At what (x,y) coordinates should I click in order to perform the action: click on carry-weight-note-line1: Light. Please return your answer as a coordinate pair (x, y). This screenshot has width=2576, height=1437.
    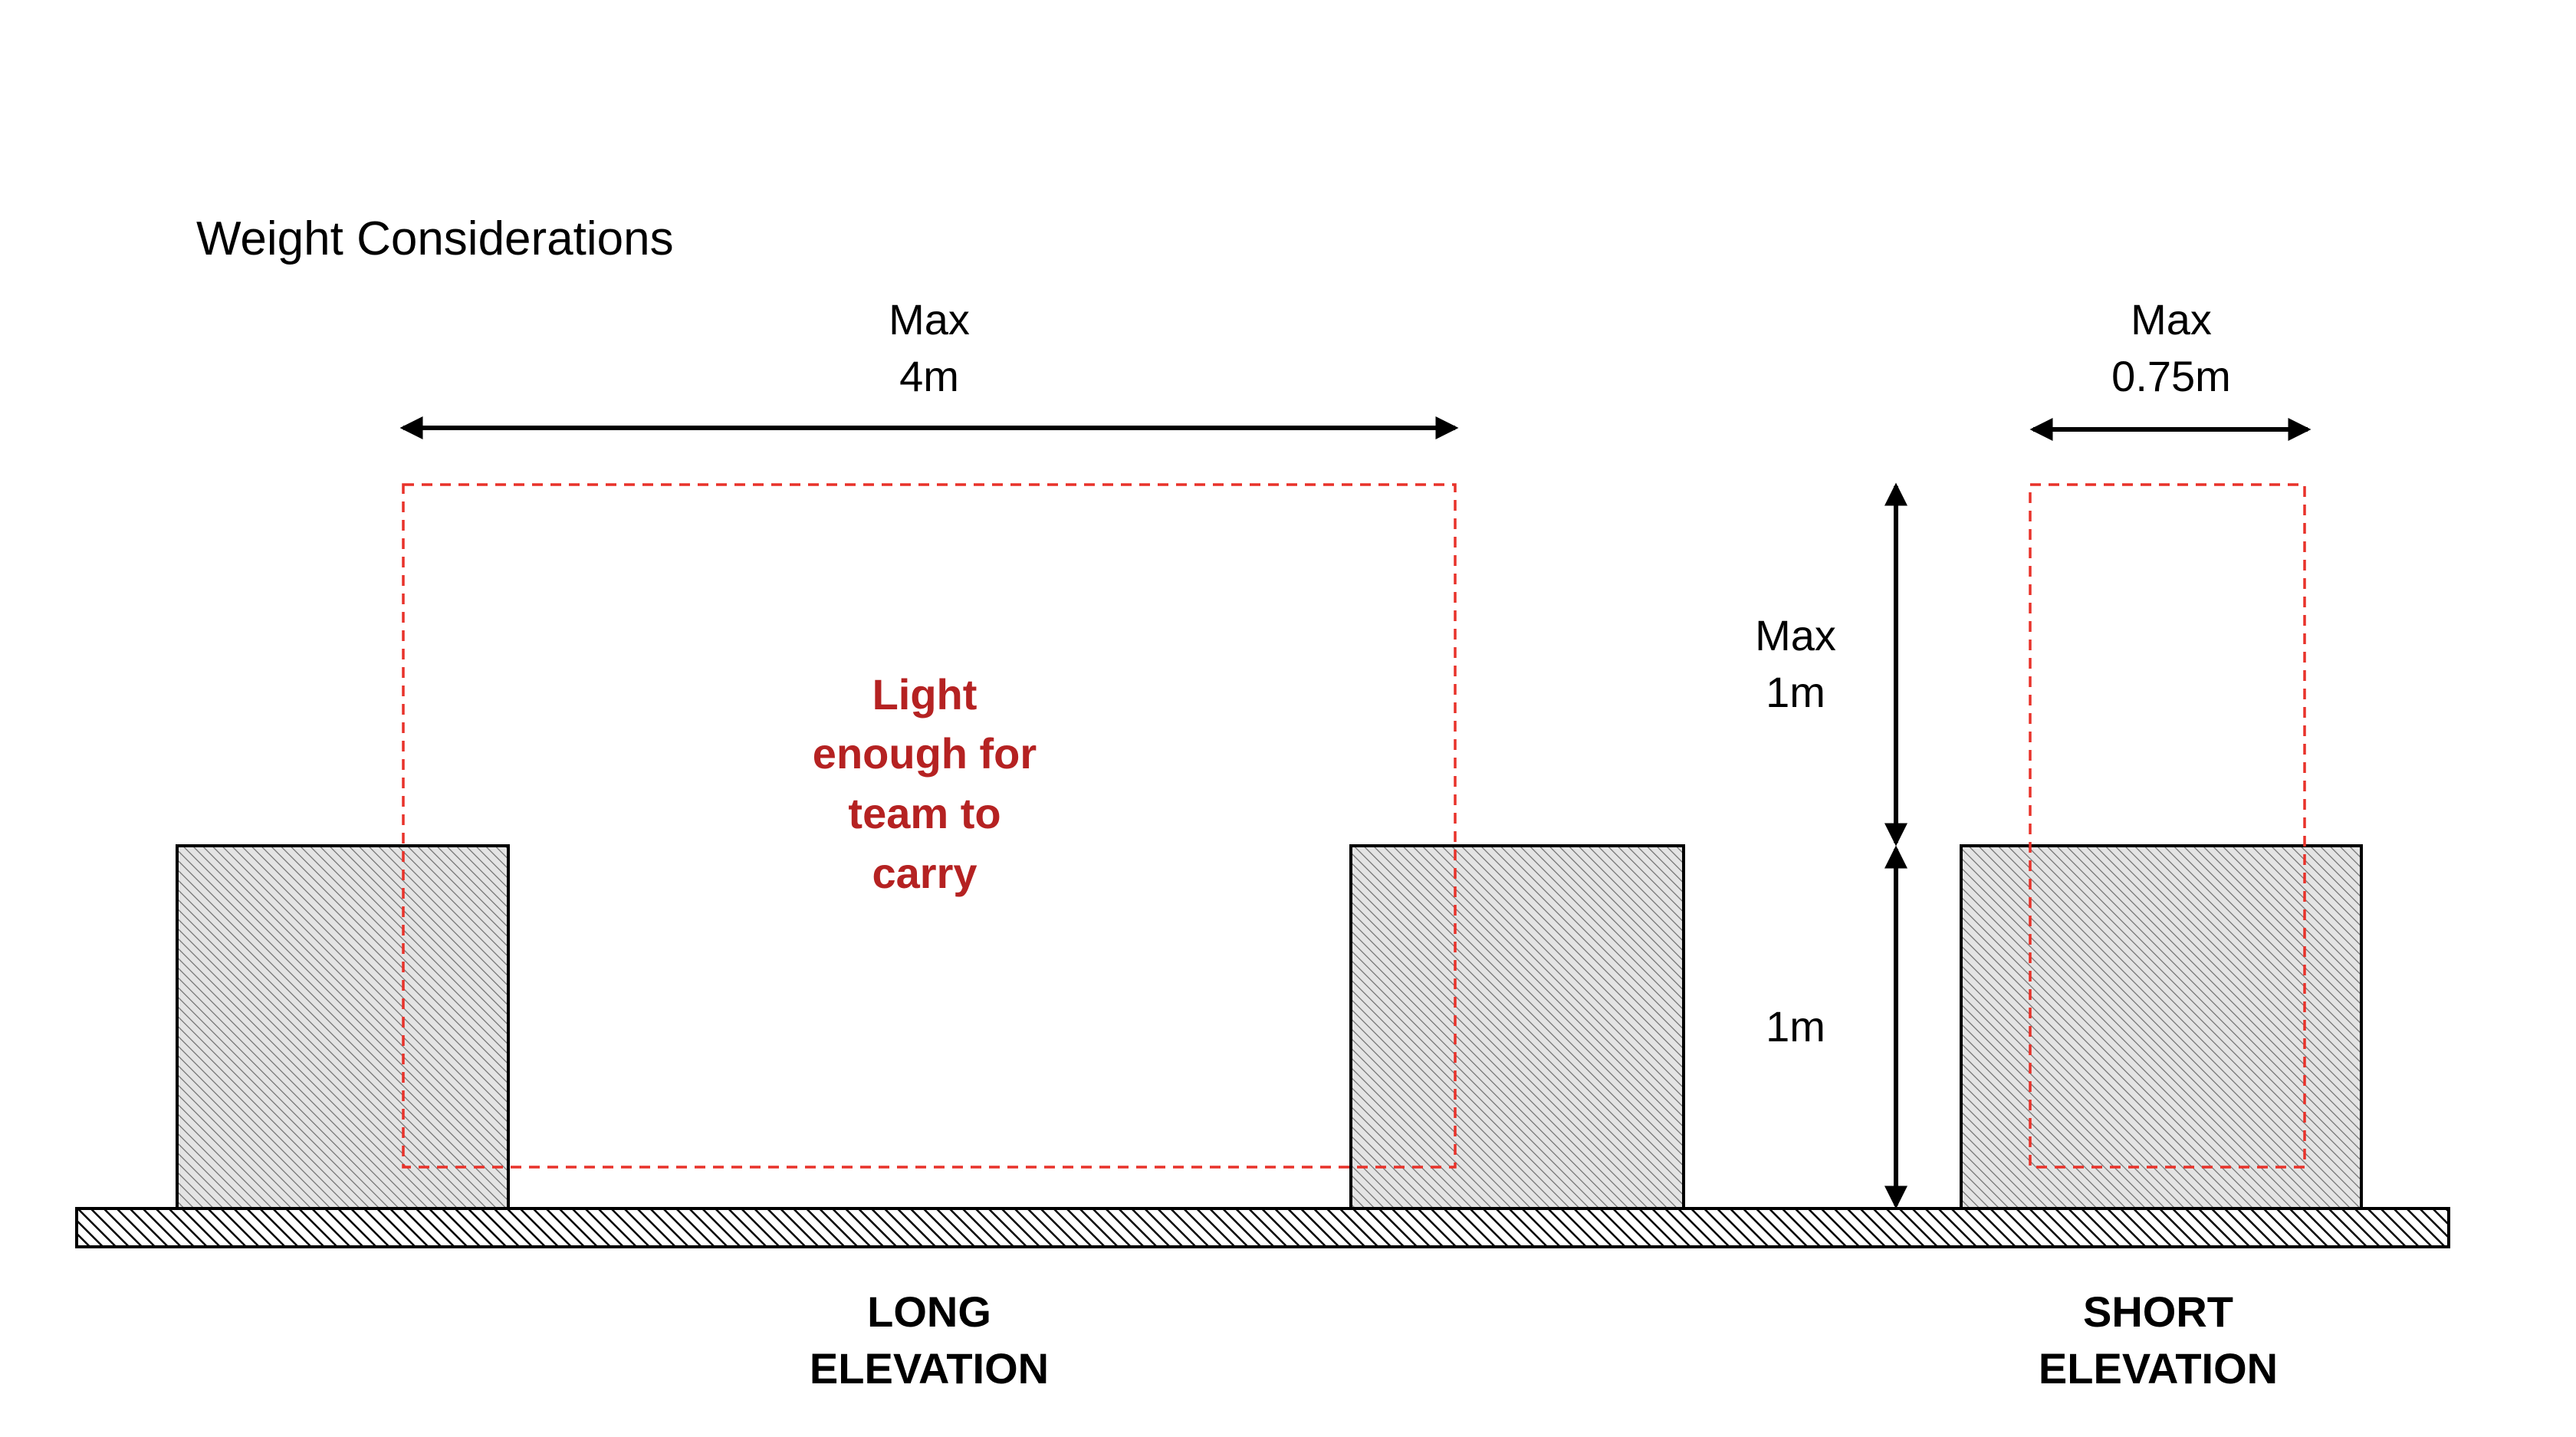
    Looking at the image, I should click on (925, 694).